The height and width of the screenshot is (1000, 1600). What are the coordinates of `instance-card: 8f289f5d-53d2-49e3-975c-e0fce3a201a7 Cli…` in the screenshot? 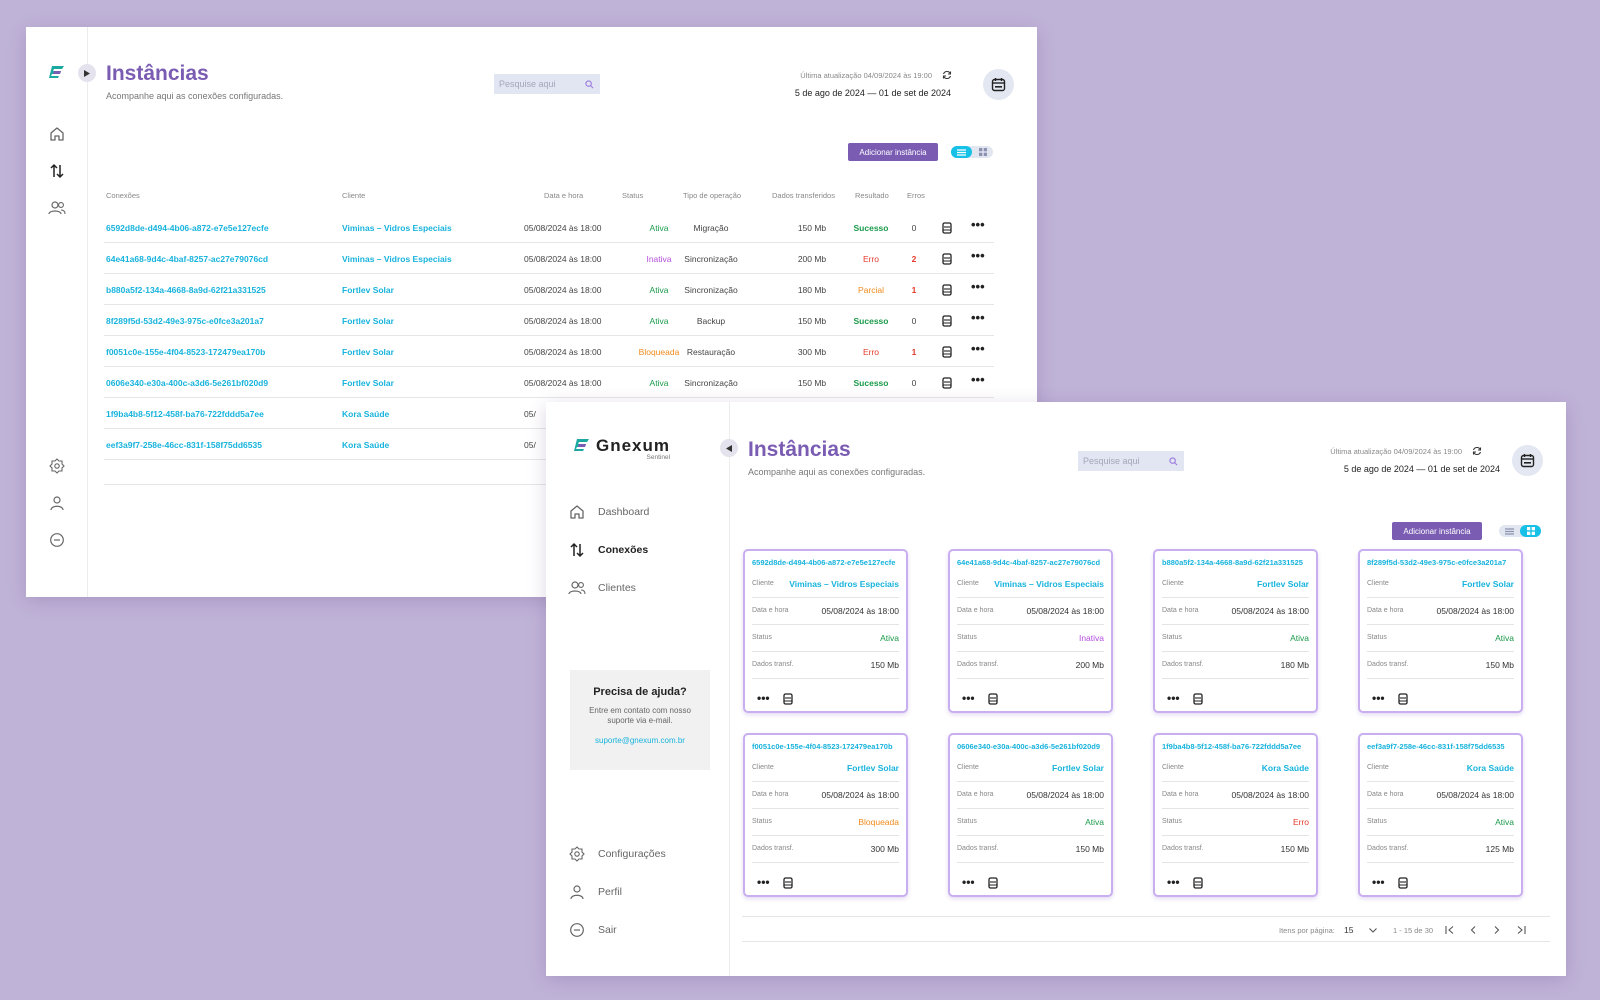 It's located at (1440, 631).